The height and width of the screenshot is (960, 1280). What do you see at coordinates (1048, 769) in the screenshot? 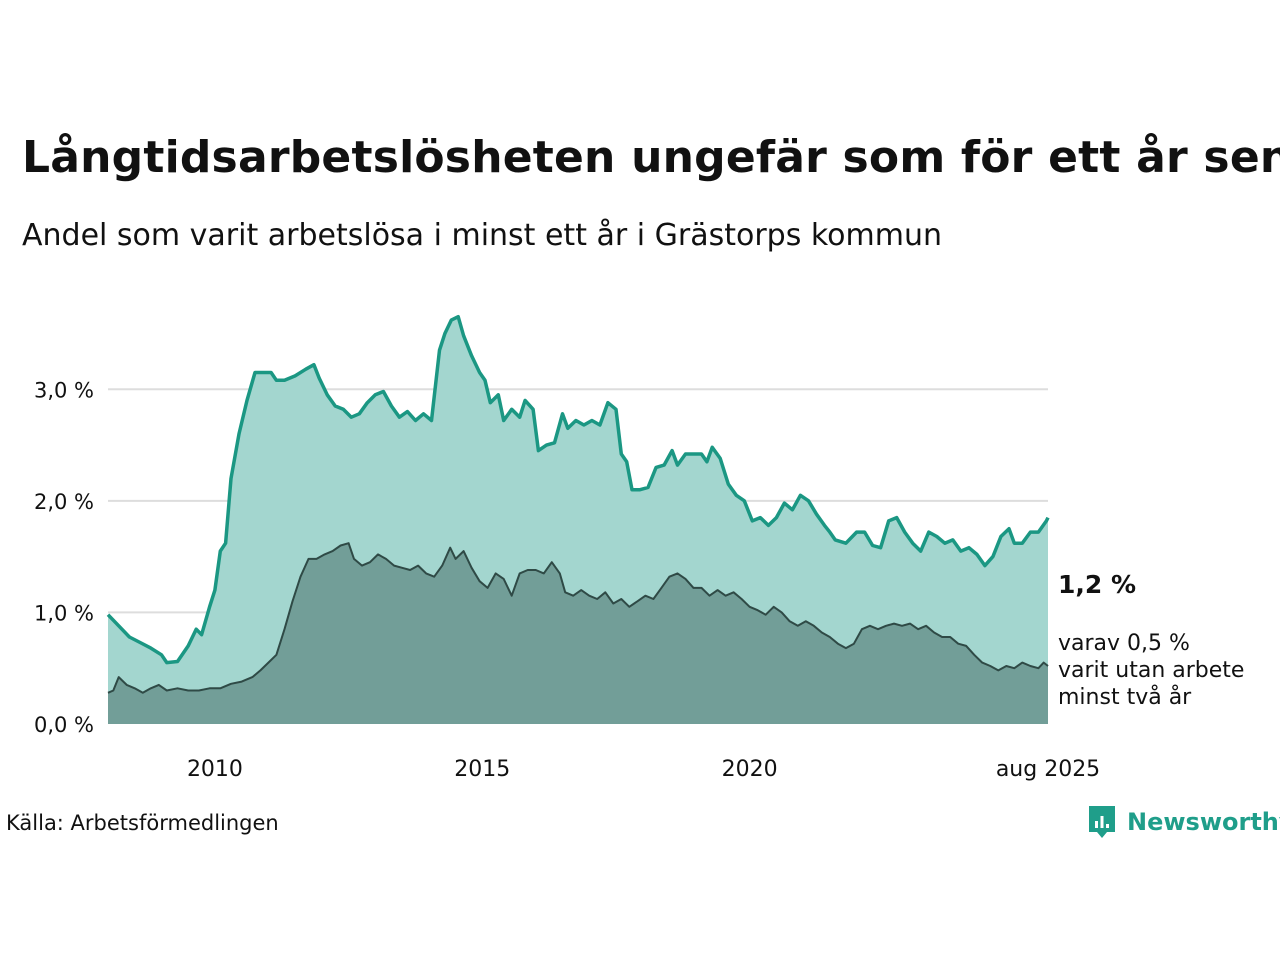
I see `x-tick-label: aug 2025` at bounding box center [1048, 769].